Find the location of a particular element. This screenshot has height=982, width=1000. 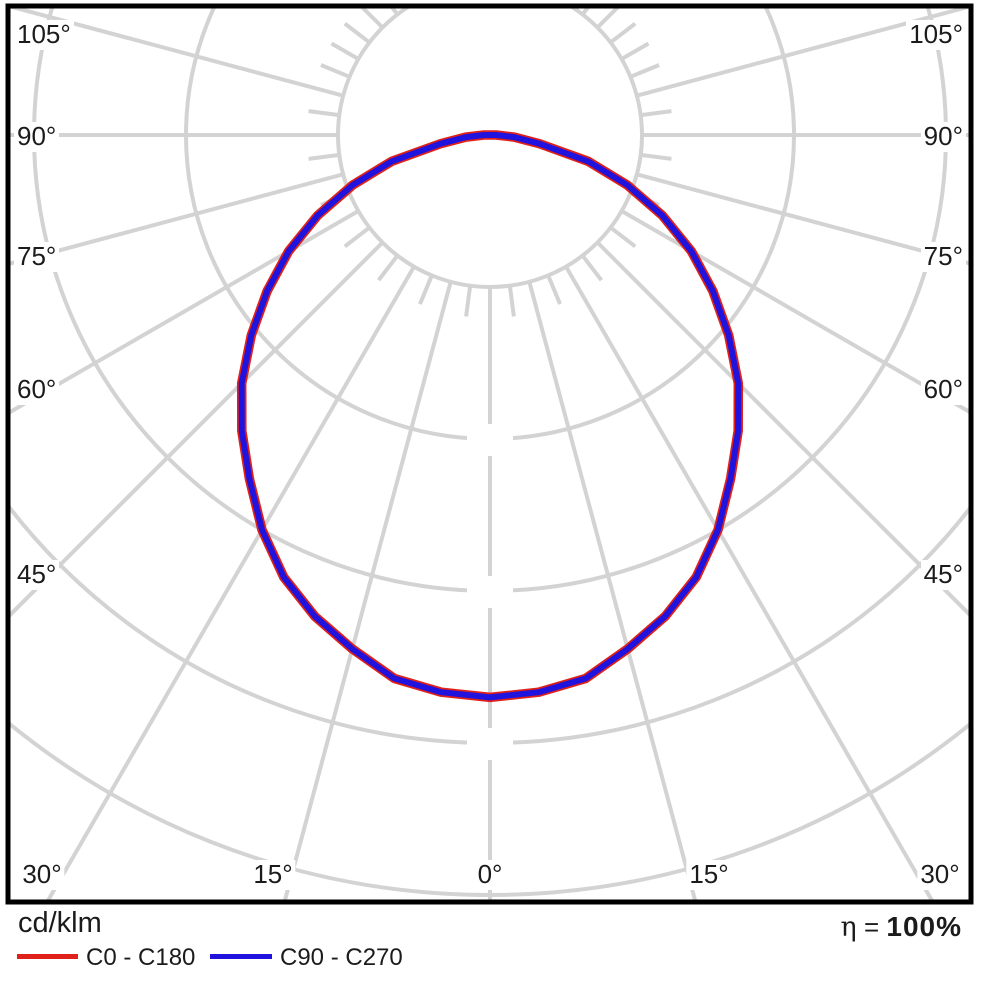

grid-tick-97.5deg is located at coordinates (656, 113).